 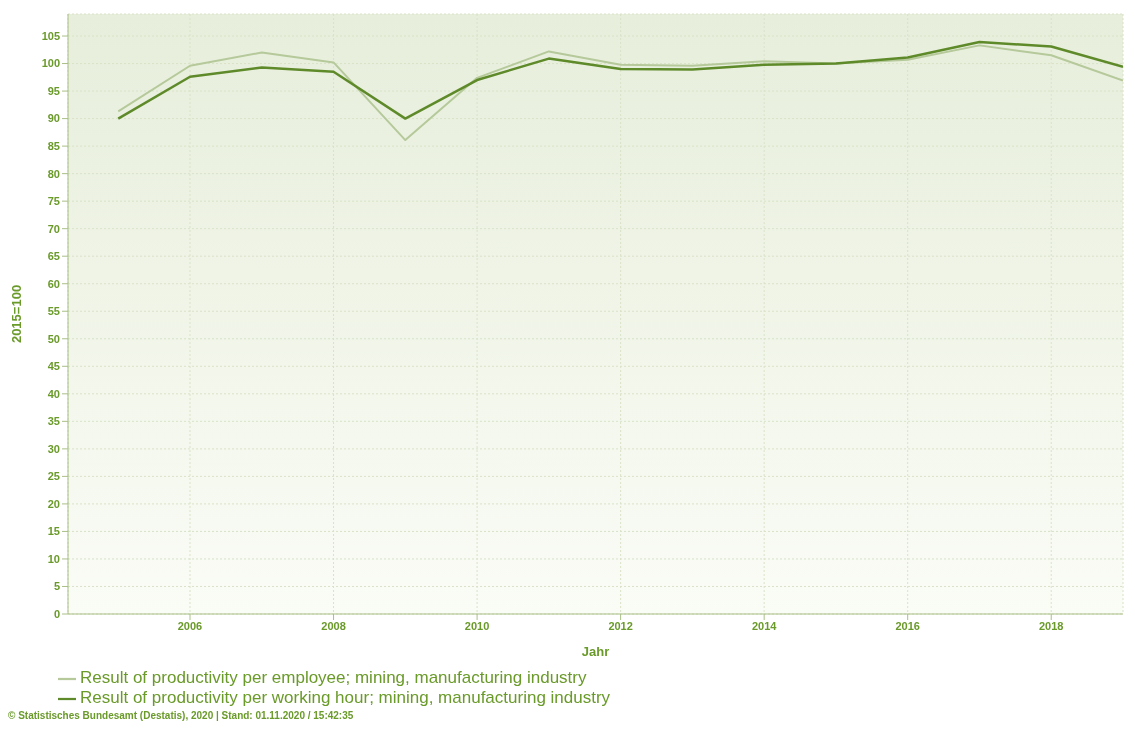 What do you see at coordinates (53, 531) in the screenshot?
I see `y-tick-label: 15` at bounding box center [53, 531].